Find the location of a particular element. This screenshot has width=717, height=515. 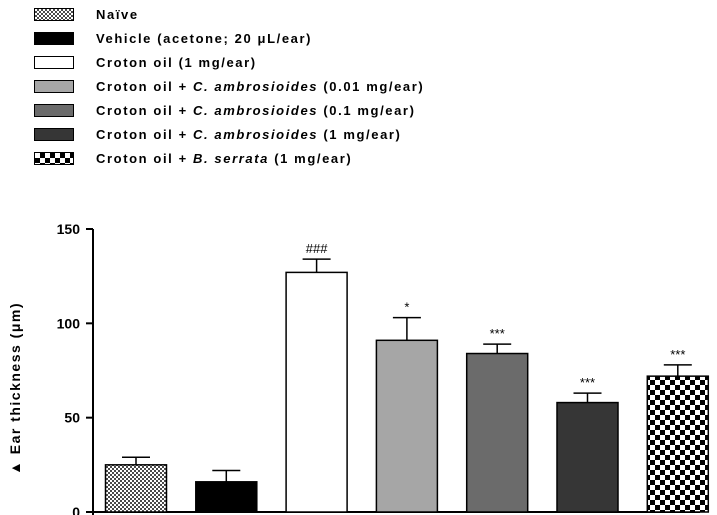

legend-label: Vehicle (acetone; 20 μL/ear) is located at coordinates (204, 38).